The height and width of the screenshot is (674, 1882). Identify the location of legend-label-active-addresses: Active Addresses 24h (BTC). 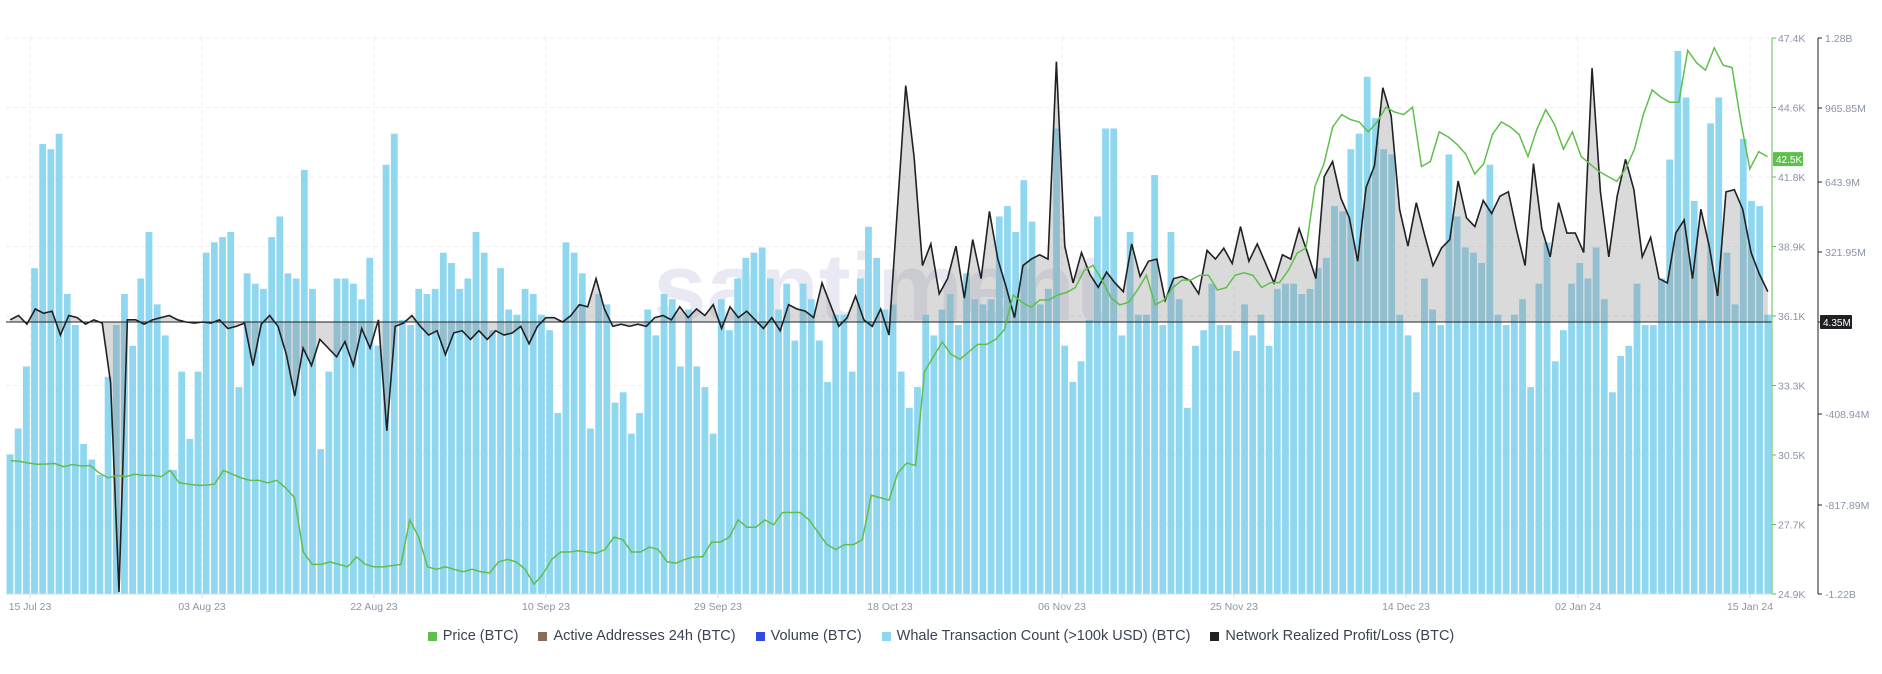
(644, 636).